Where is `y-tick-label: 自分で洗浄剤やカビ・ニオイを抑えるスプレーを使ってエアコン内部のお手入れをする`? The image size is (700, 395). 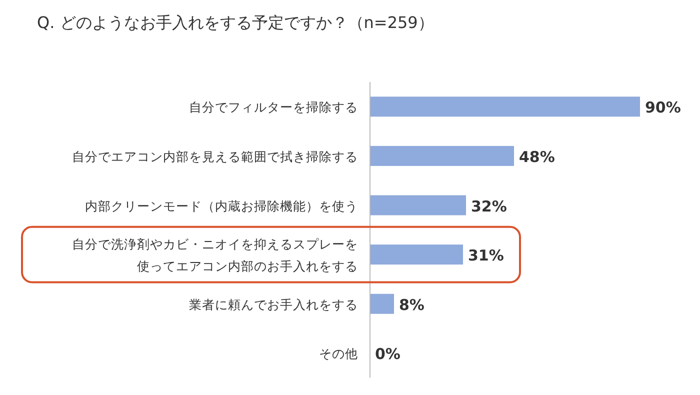
y-tick-label: 自分で洗浄剤やカビ・ニオイを抑えるスプレーを使ってエアコン内部のお手入れをする is located at coordinates (215, 255).